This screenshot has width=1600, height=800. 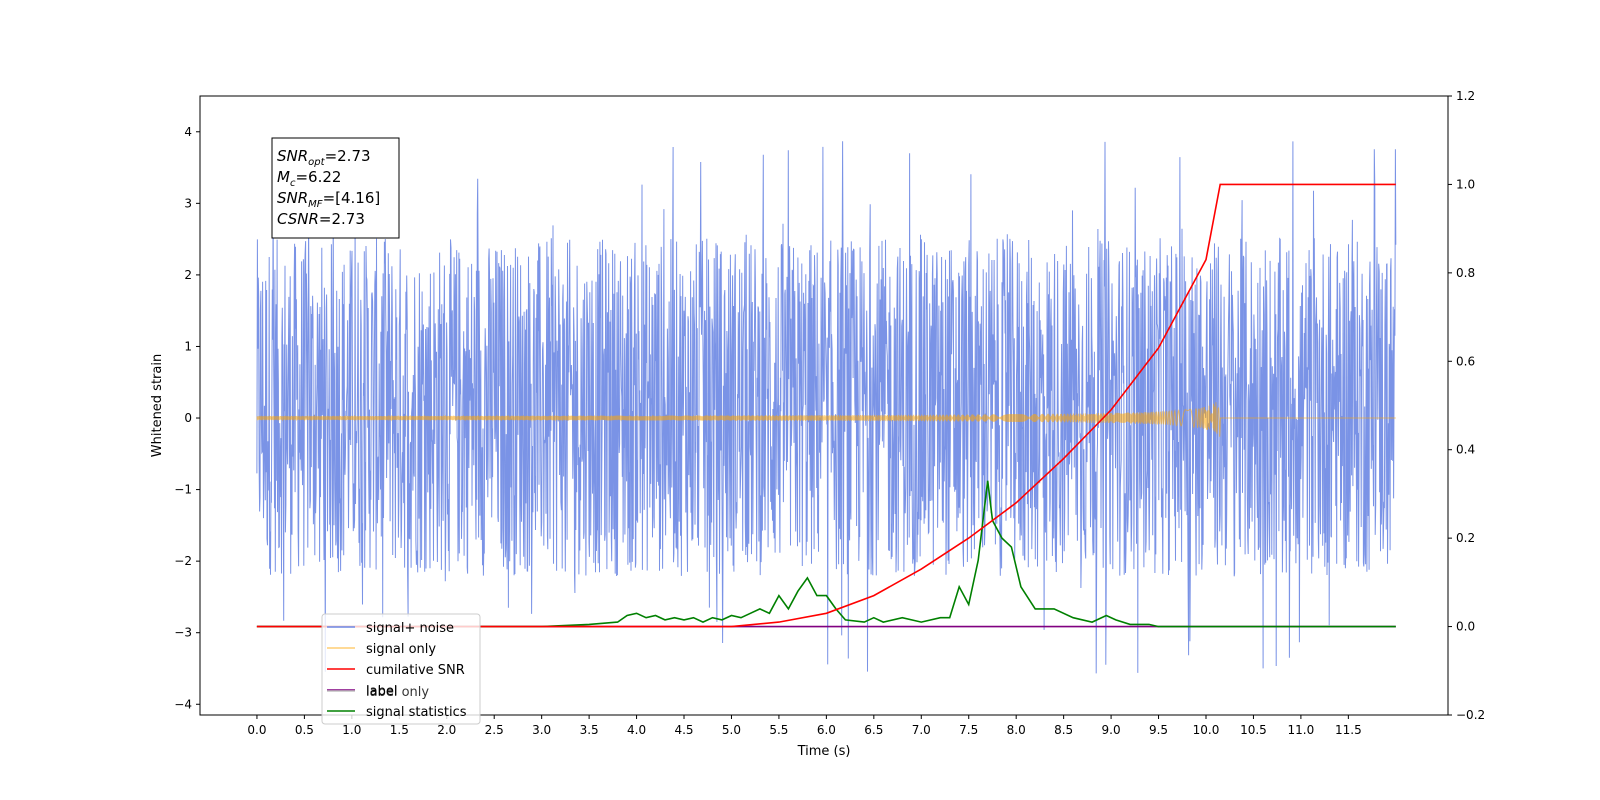 What do you see at coordinates (351, 730) in the screenshot?
I see `x-tick-label: 1.0` at bounding box center [351, 730].